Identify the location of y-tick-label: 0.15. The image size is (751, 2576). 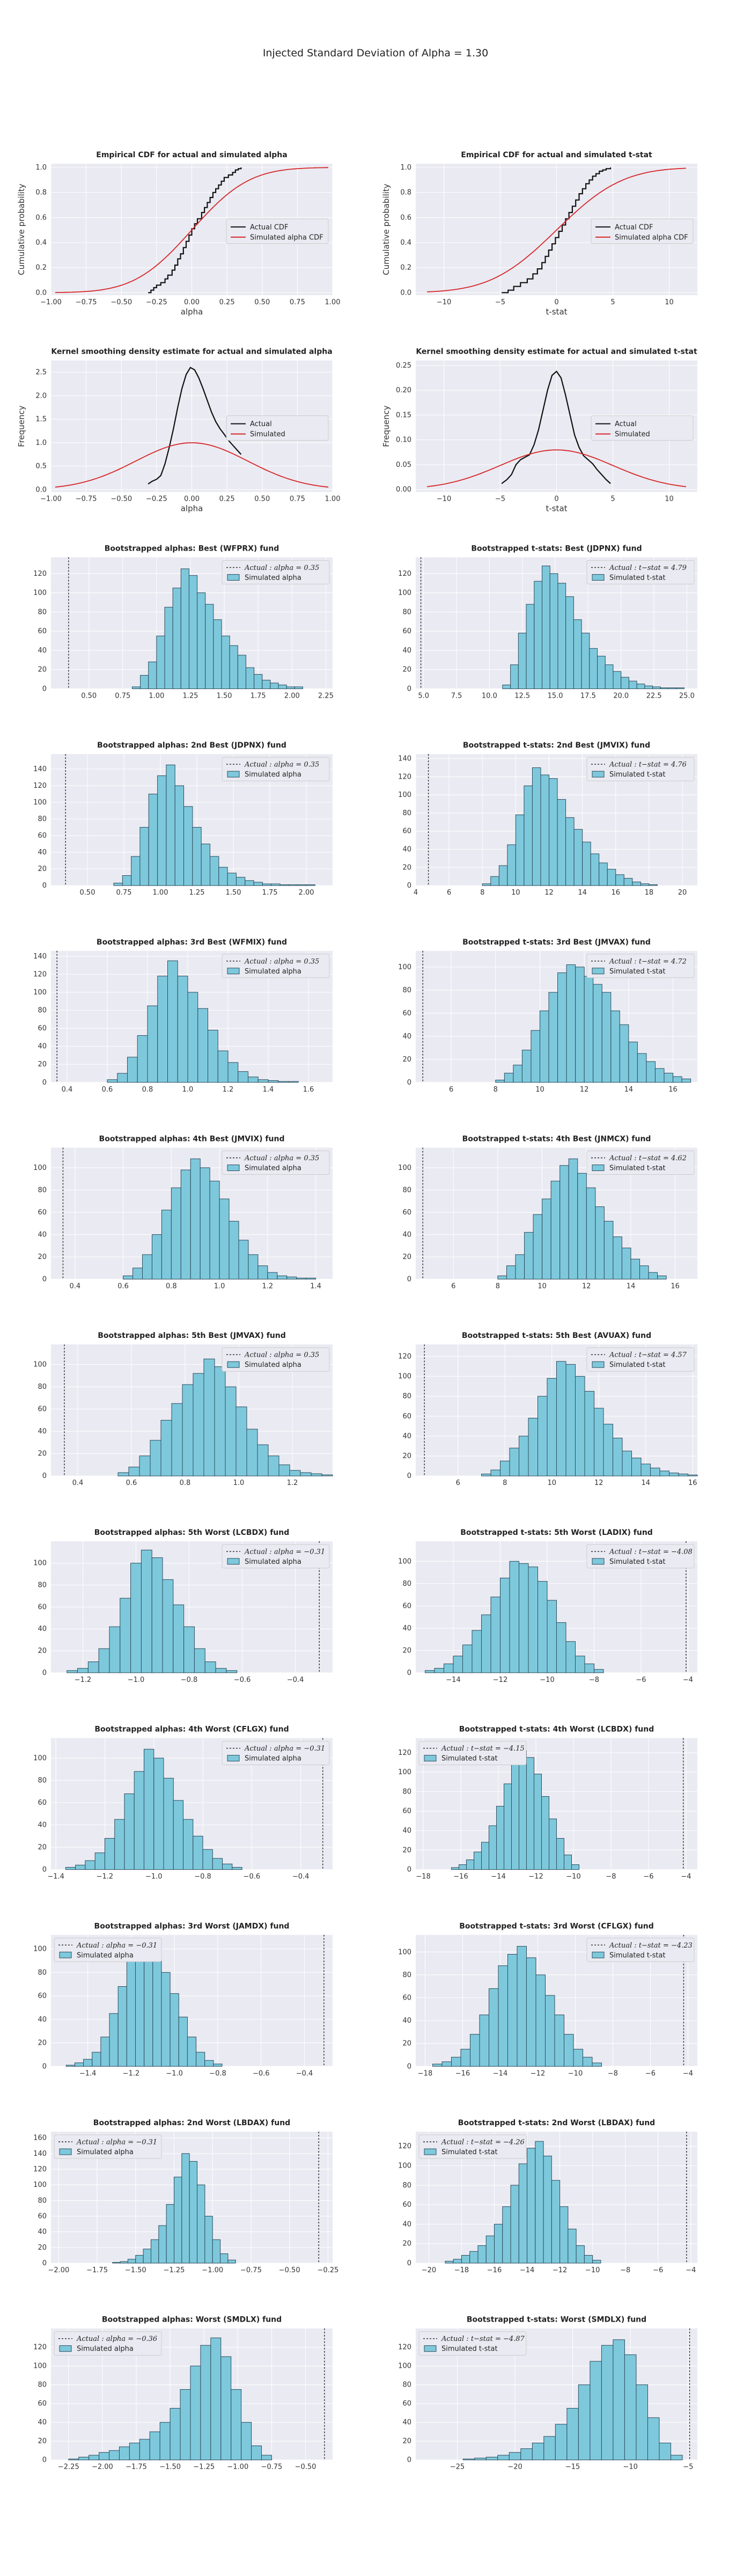
(403, 415).